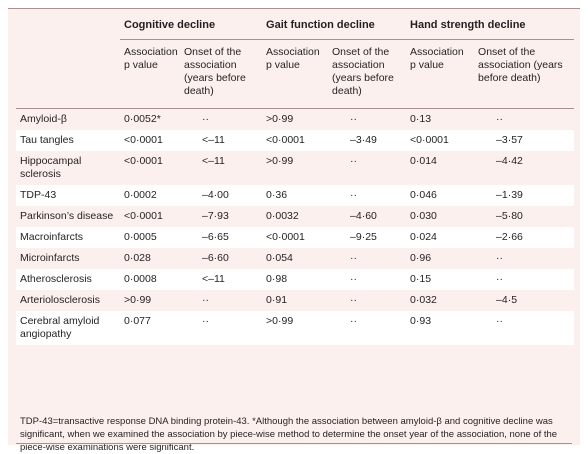 The width and height of the screenshot is (588, 454). I want to click on table-row: Microinfarcts 0·028 –6·60 0·054 ·· 0·96 ··, so click(295, 258).